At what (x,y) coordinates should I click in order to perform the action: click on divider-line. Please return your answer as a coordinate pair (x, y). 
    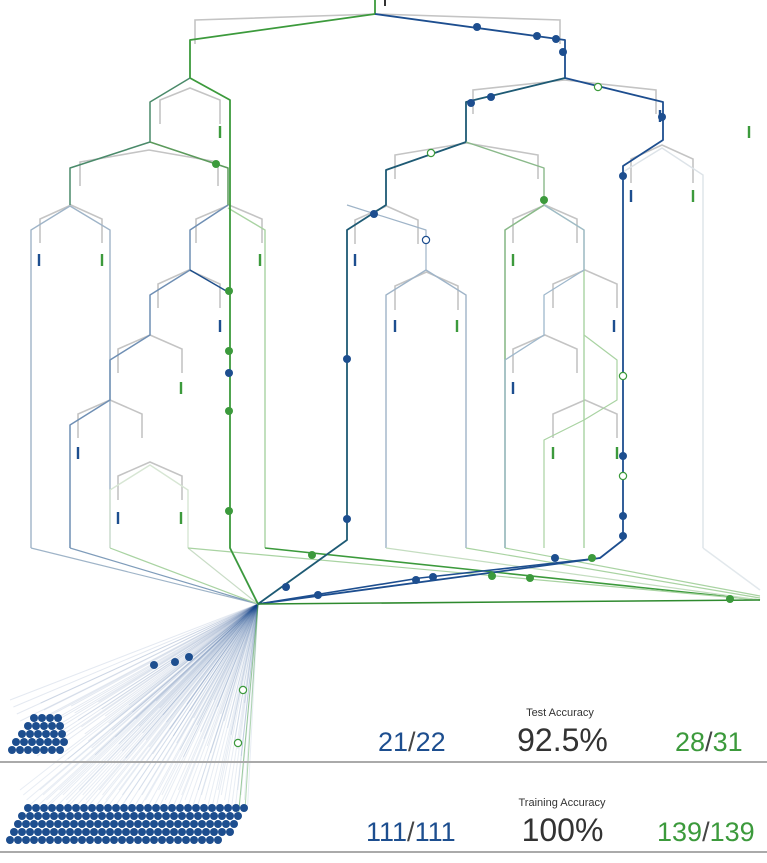
    Looking at the image, I should click on (383, 762).